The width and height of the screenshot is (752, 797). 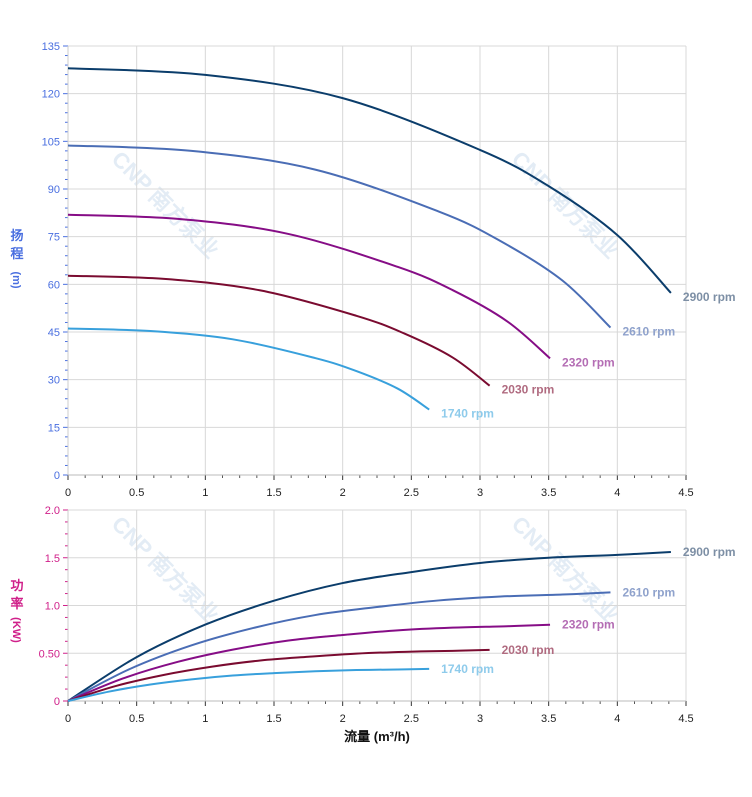 What do you see at coordinates (16, 603) in the screenshot?
I see `y-axis-title: 率` at bounding box center [16, 603].